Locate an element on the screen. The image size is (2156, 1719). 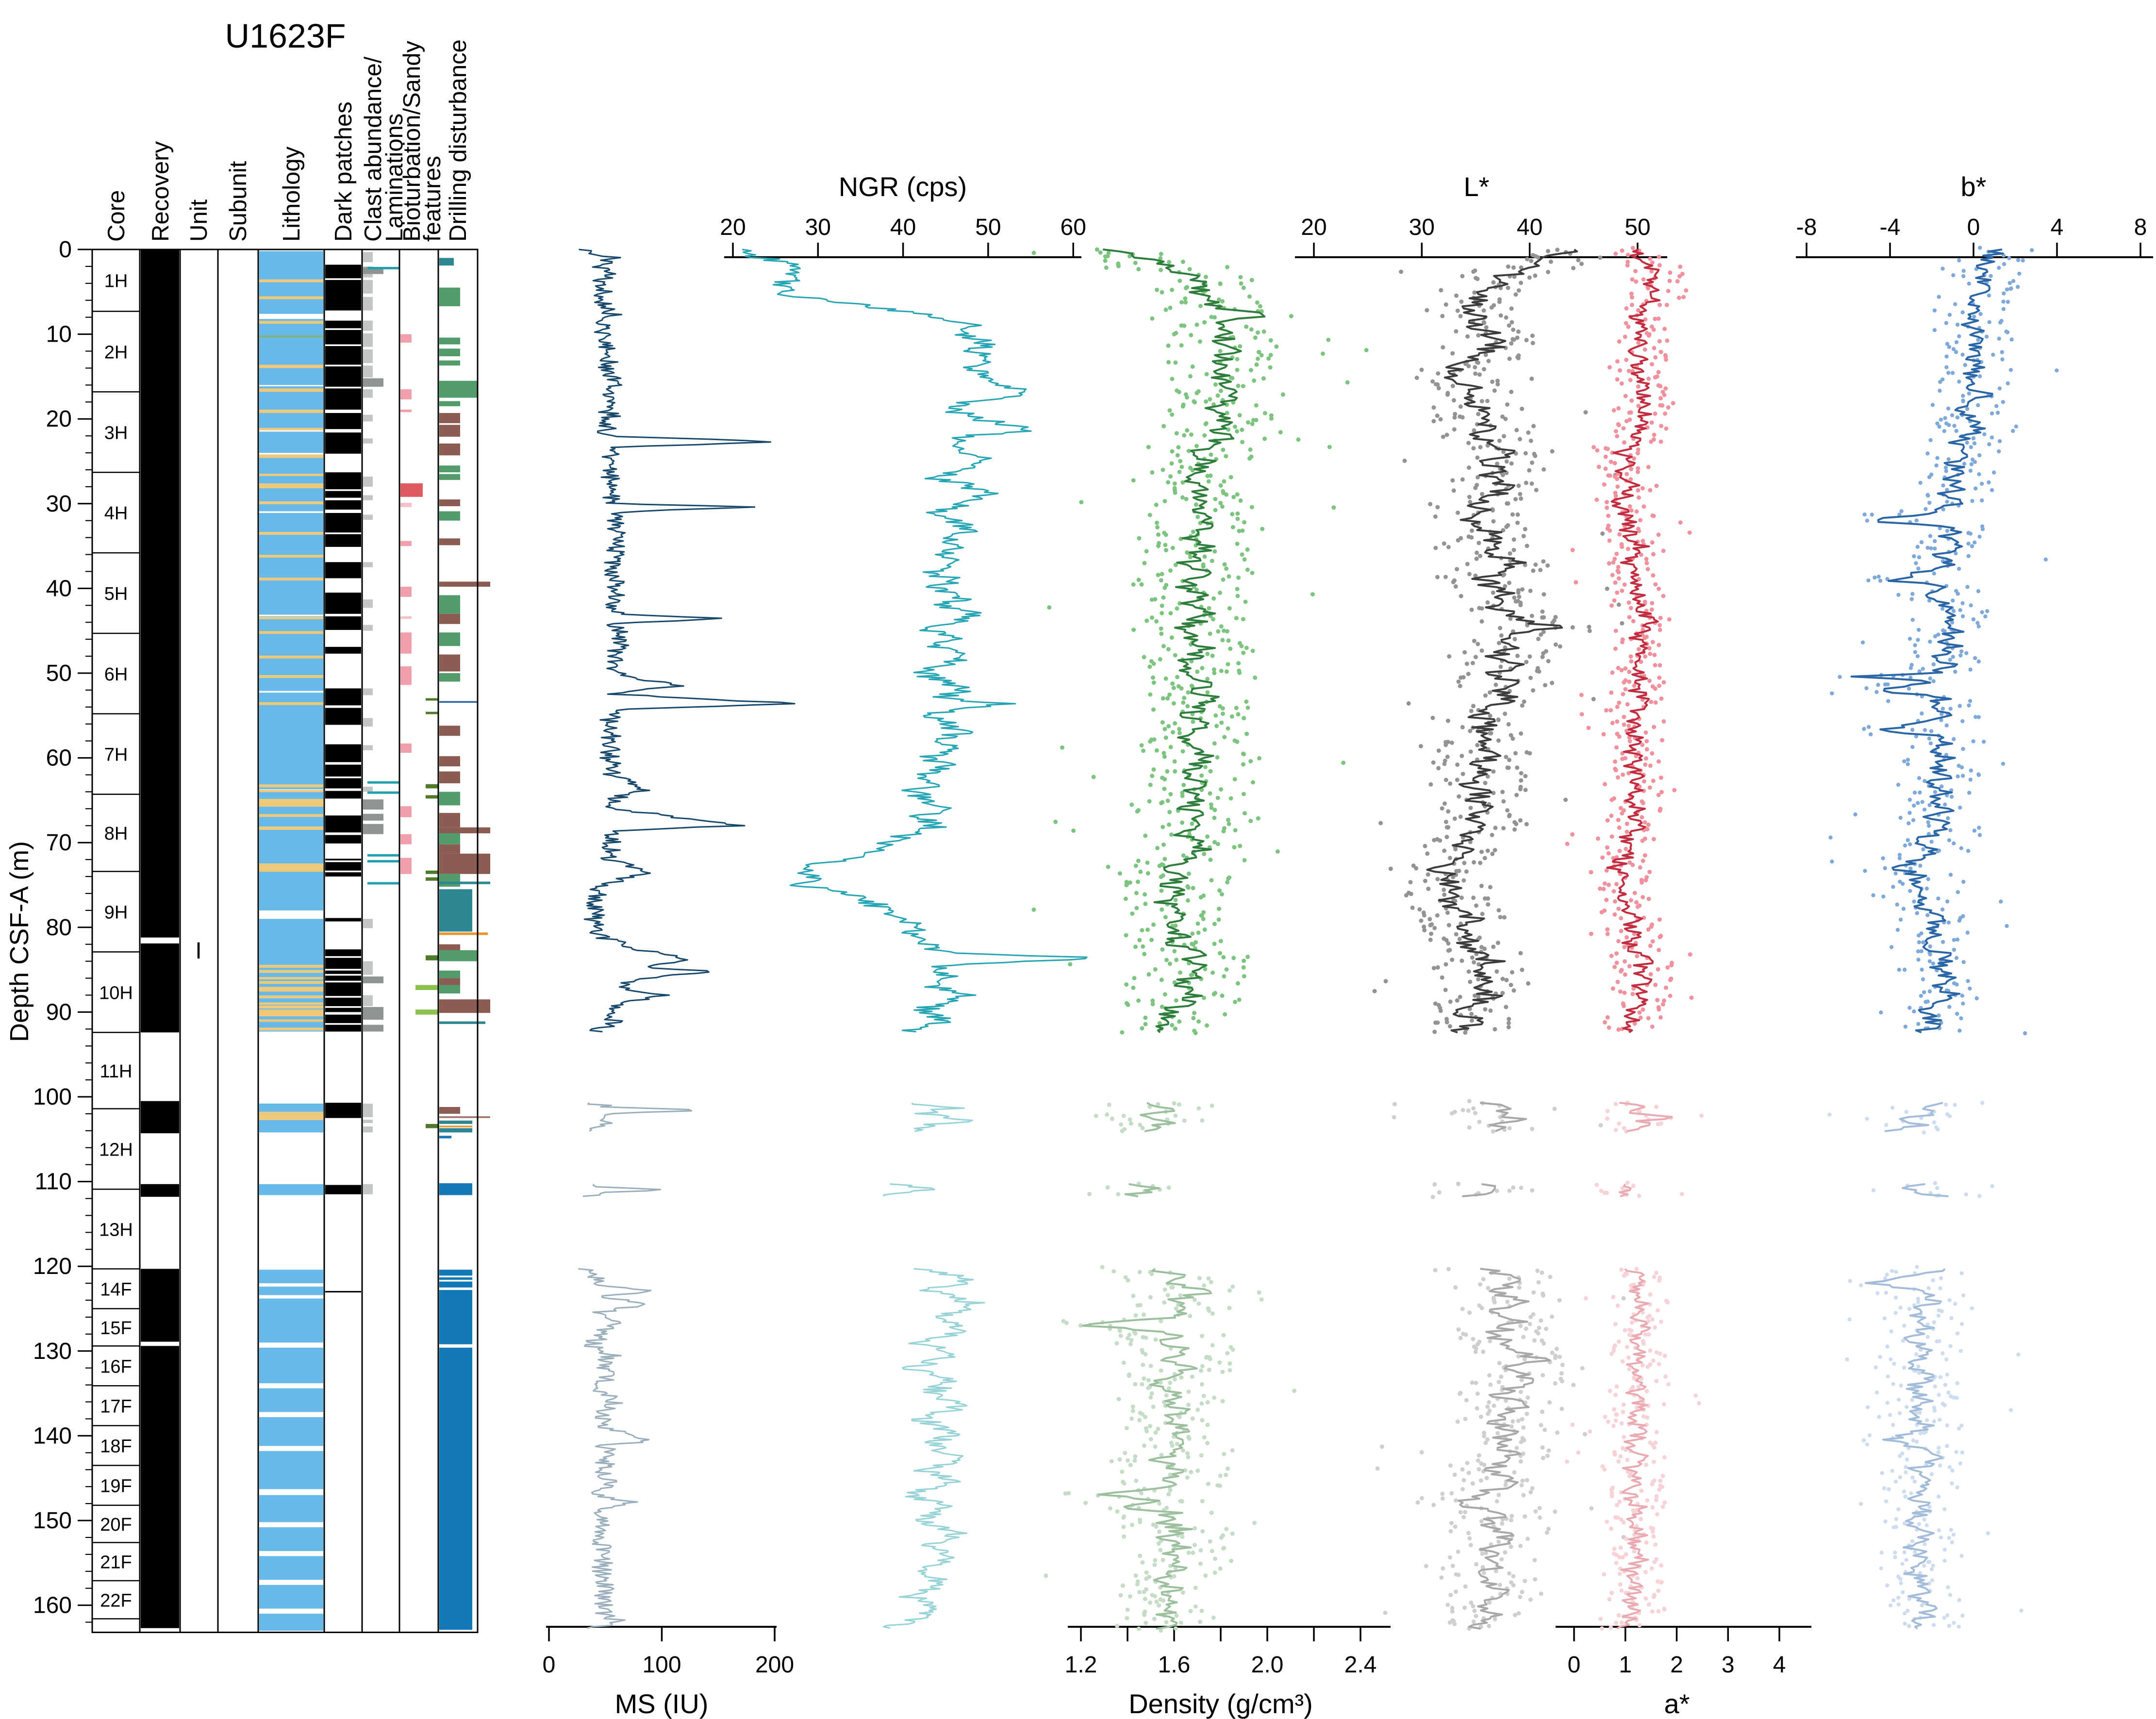
column-header-clast-1: Clast abundance/ is located at coordinates (373, 149).